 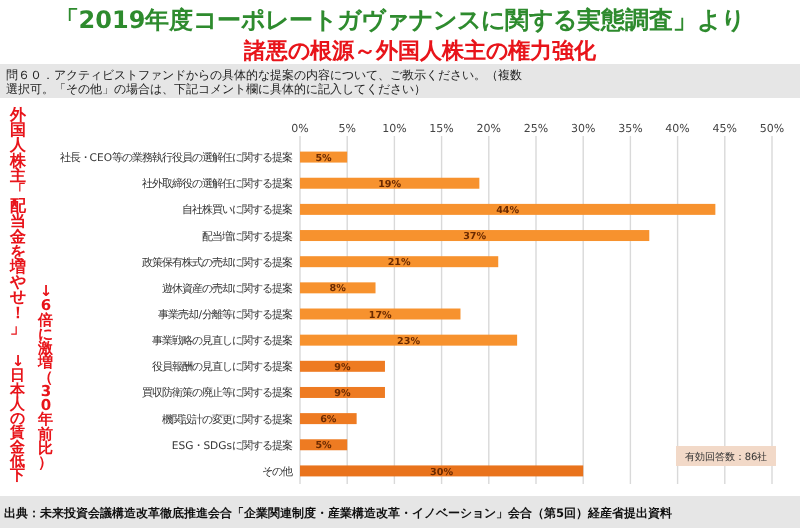 I want to click on chart-title: 「2019年度コーポレートガヴァナンスに関する実態調査」より, so click(x=400, y=20).